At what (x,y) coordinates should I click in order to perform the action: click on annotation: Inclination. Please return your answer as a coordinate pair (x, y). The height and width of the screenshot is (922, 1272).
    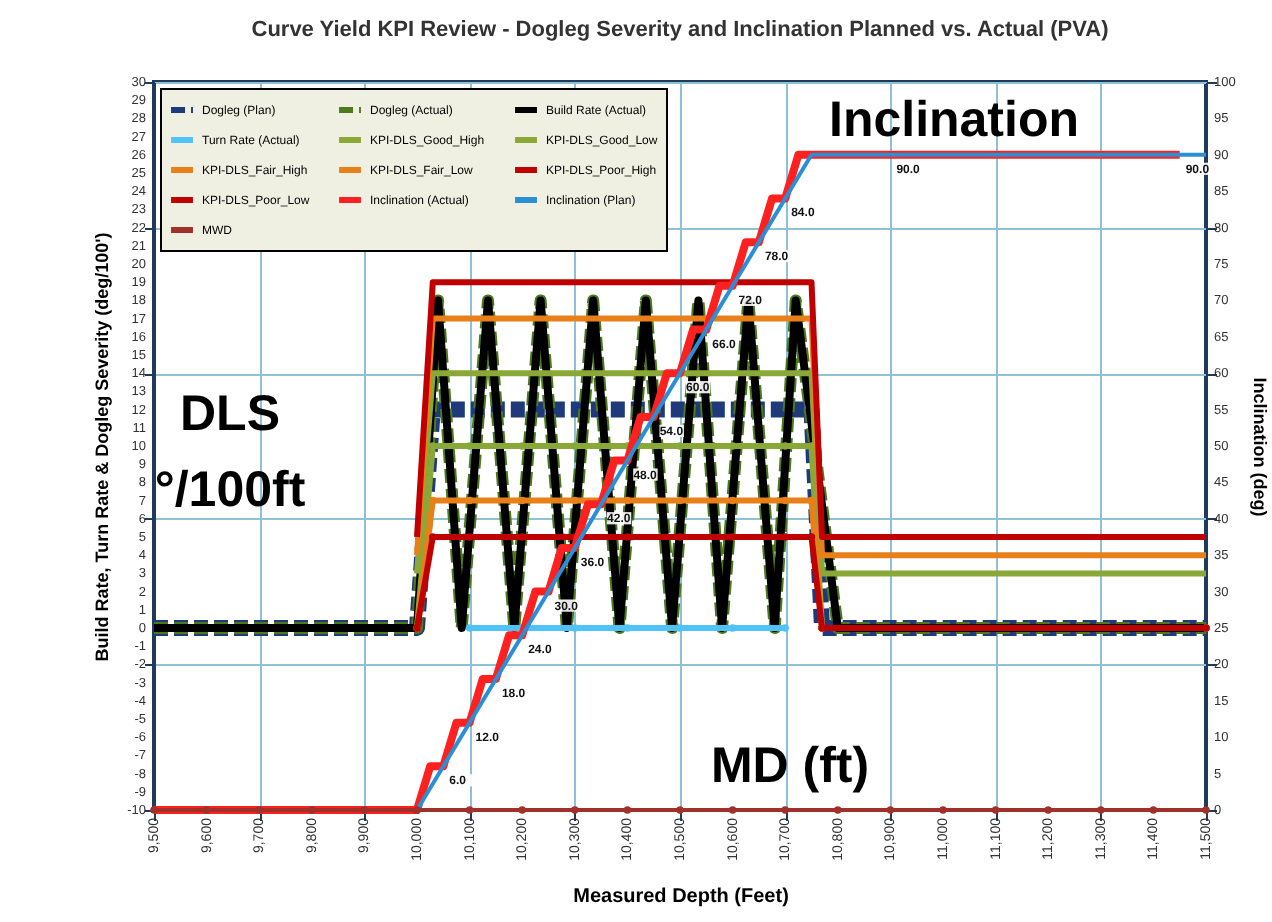
    Looking at the image, I should click on (954, 120).